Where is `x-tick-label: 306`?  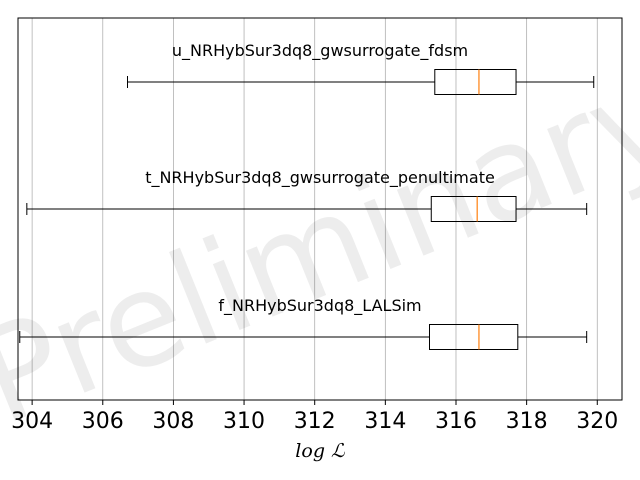
x-tick-label: 306 is located at coordinates (103, 421).